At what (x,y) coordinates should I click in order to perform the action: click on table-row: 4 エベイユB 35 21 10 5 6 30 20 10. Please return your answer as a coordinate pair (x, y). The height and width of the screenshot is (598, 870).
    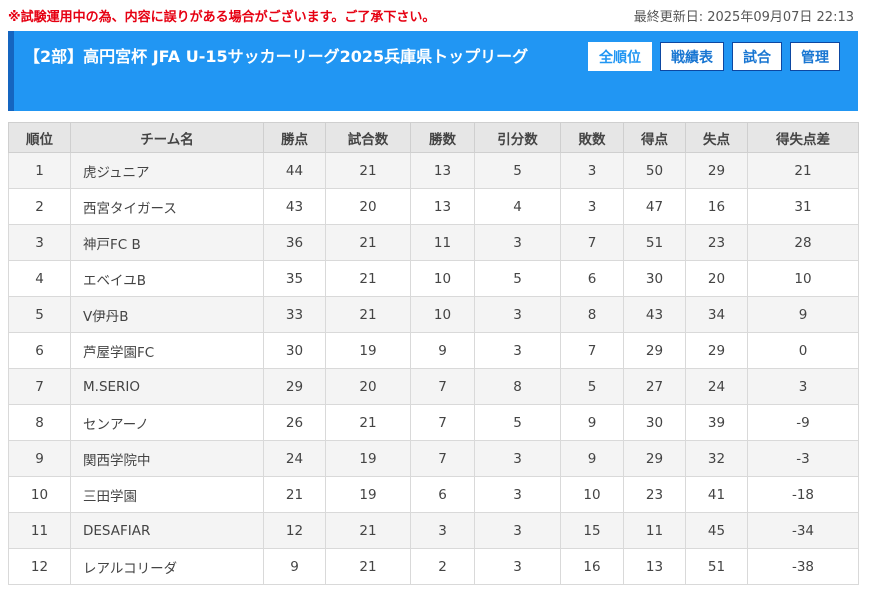
    Looking at the image, I should click on (433, 278).